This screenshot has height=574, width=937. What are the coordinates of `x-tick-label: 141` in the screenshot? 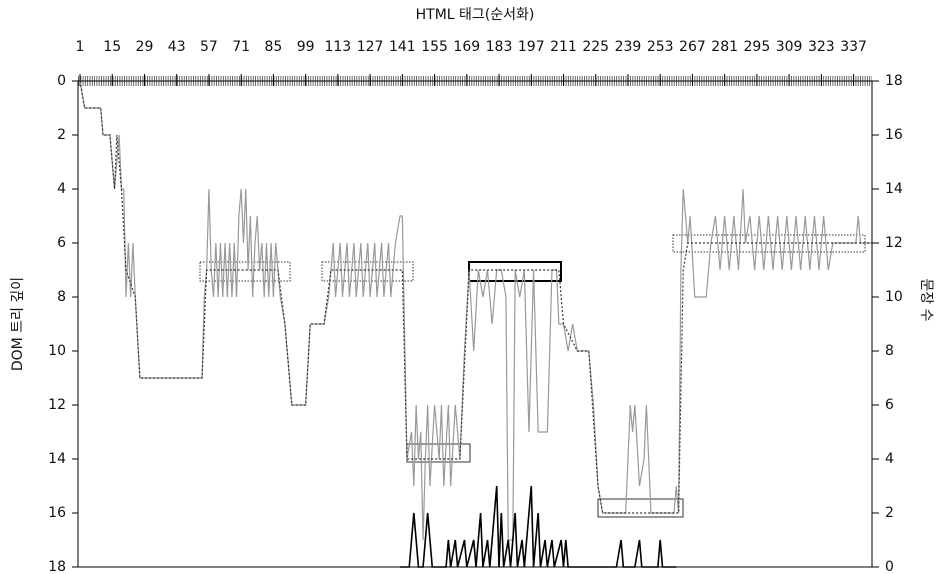 It's located at (402, 47).